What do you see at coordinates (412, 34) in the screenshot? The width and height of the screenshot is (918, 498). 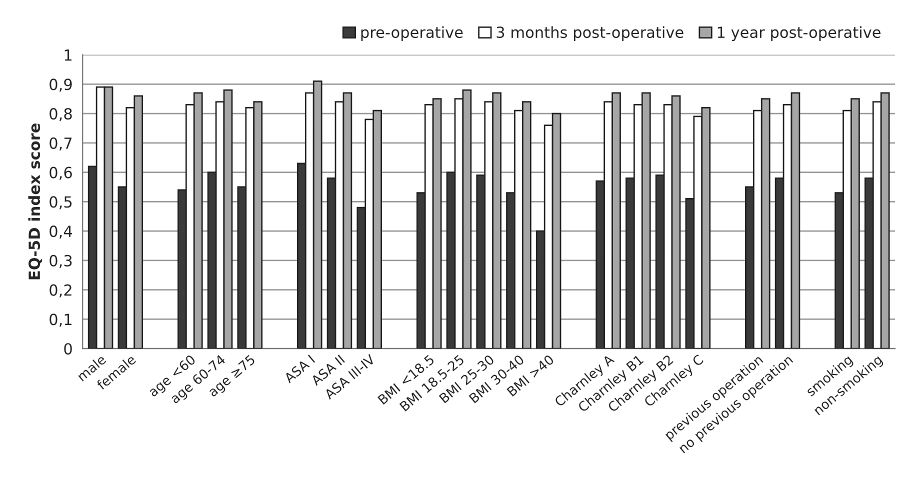 I see `legend-label: pre-operative` at bounding box center [412, 34].